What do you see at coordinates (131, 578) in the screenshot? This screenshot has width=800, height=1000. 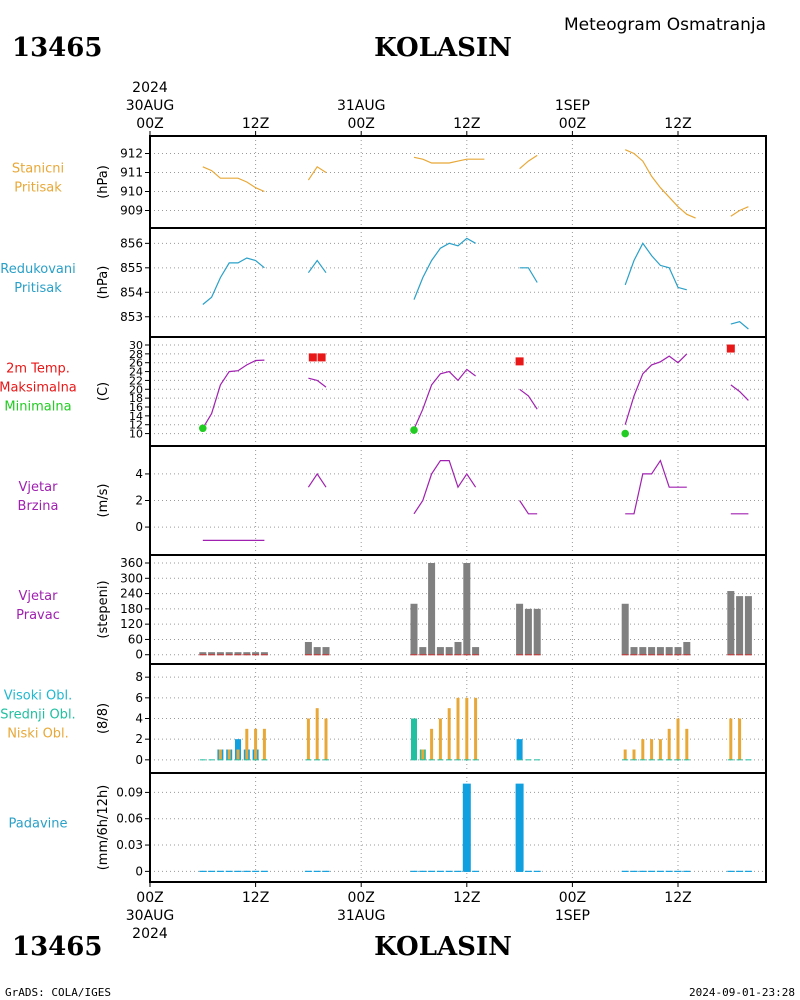 I see `y-tick-label: 300` at bounding box center [131, 578].